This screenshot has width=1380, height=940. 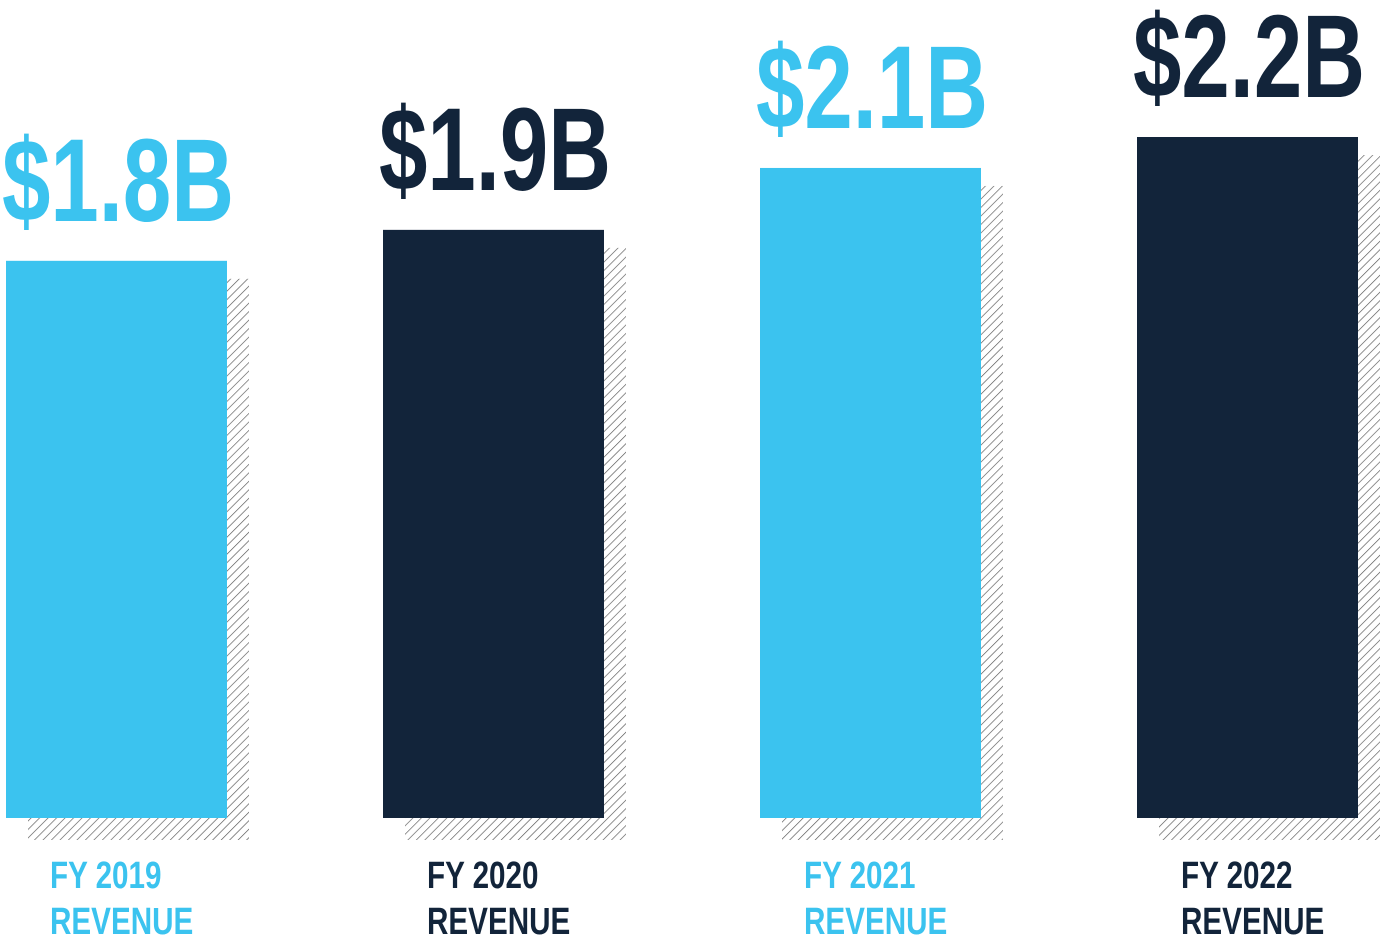 What do you see at coordinates (118, 181) in the screenshot?
I see `value-label: $1.8B` at bounding box center [118, 181].